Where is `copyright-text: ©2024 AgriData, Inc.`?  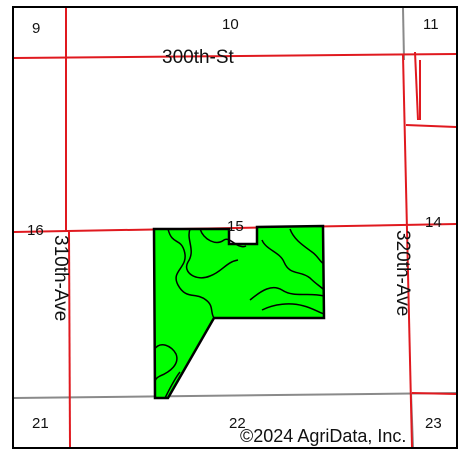
copyright-text: ©2024 AgriData, Inc. is located at coordinates (323, 436).